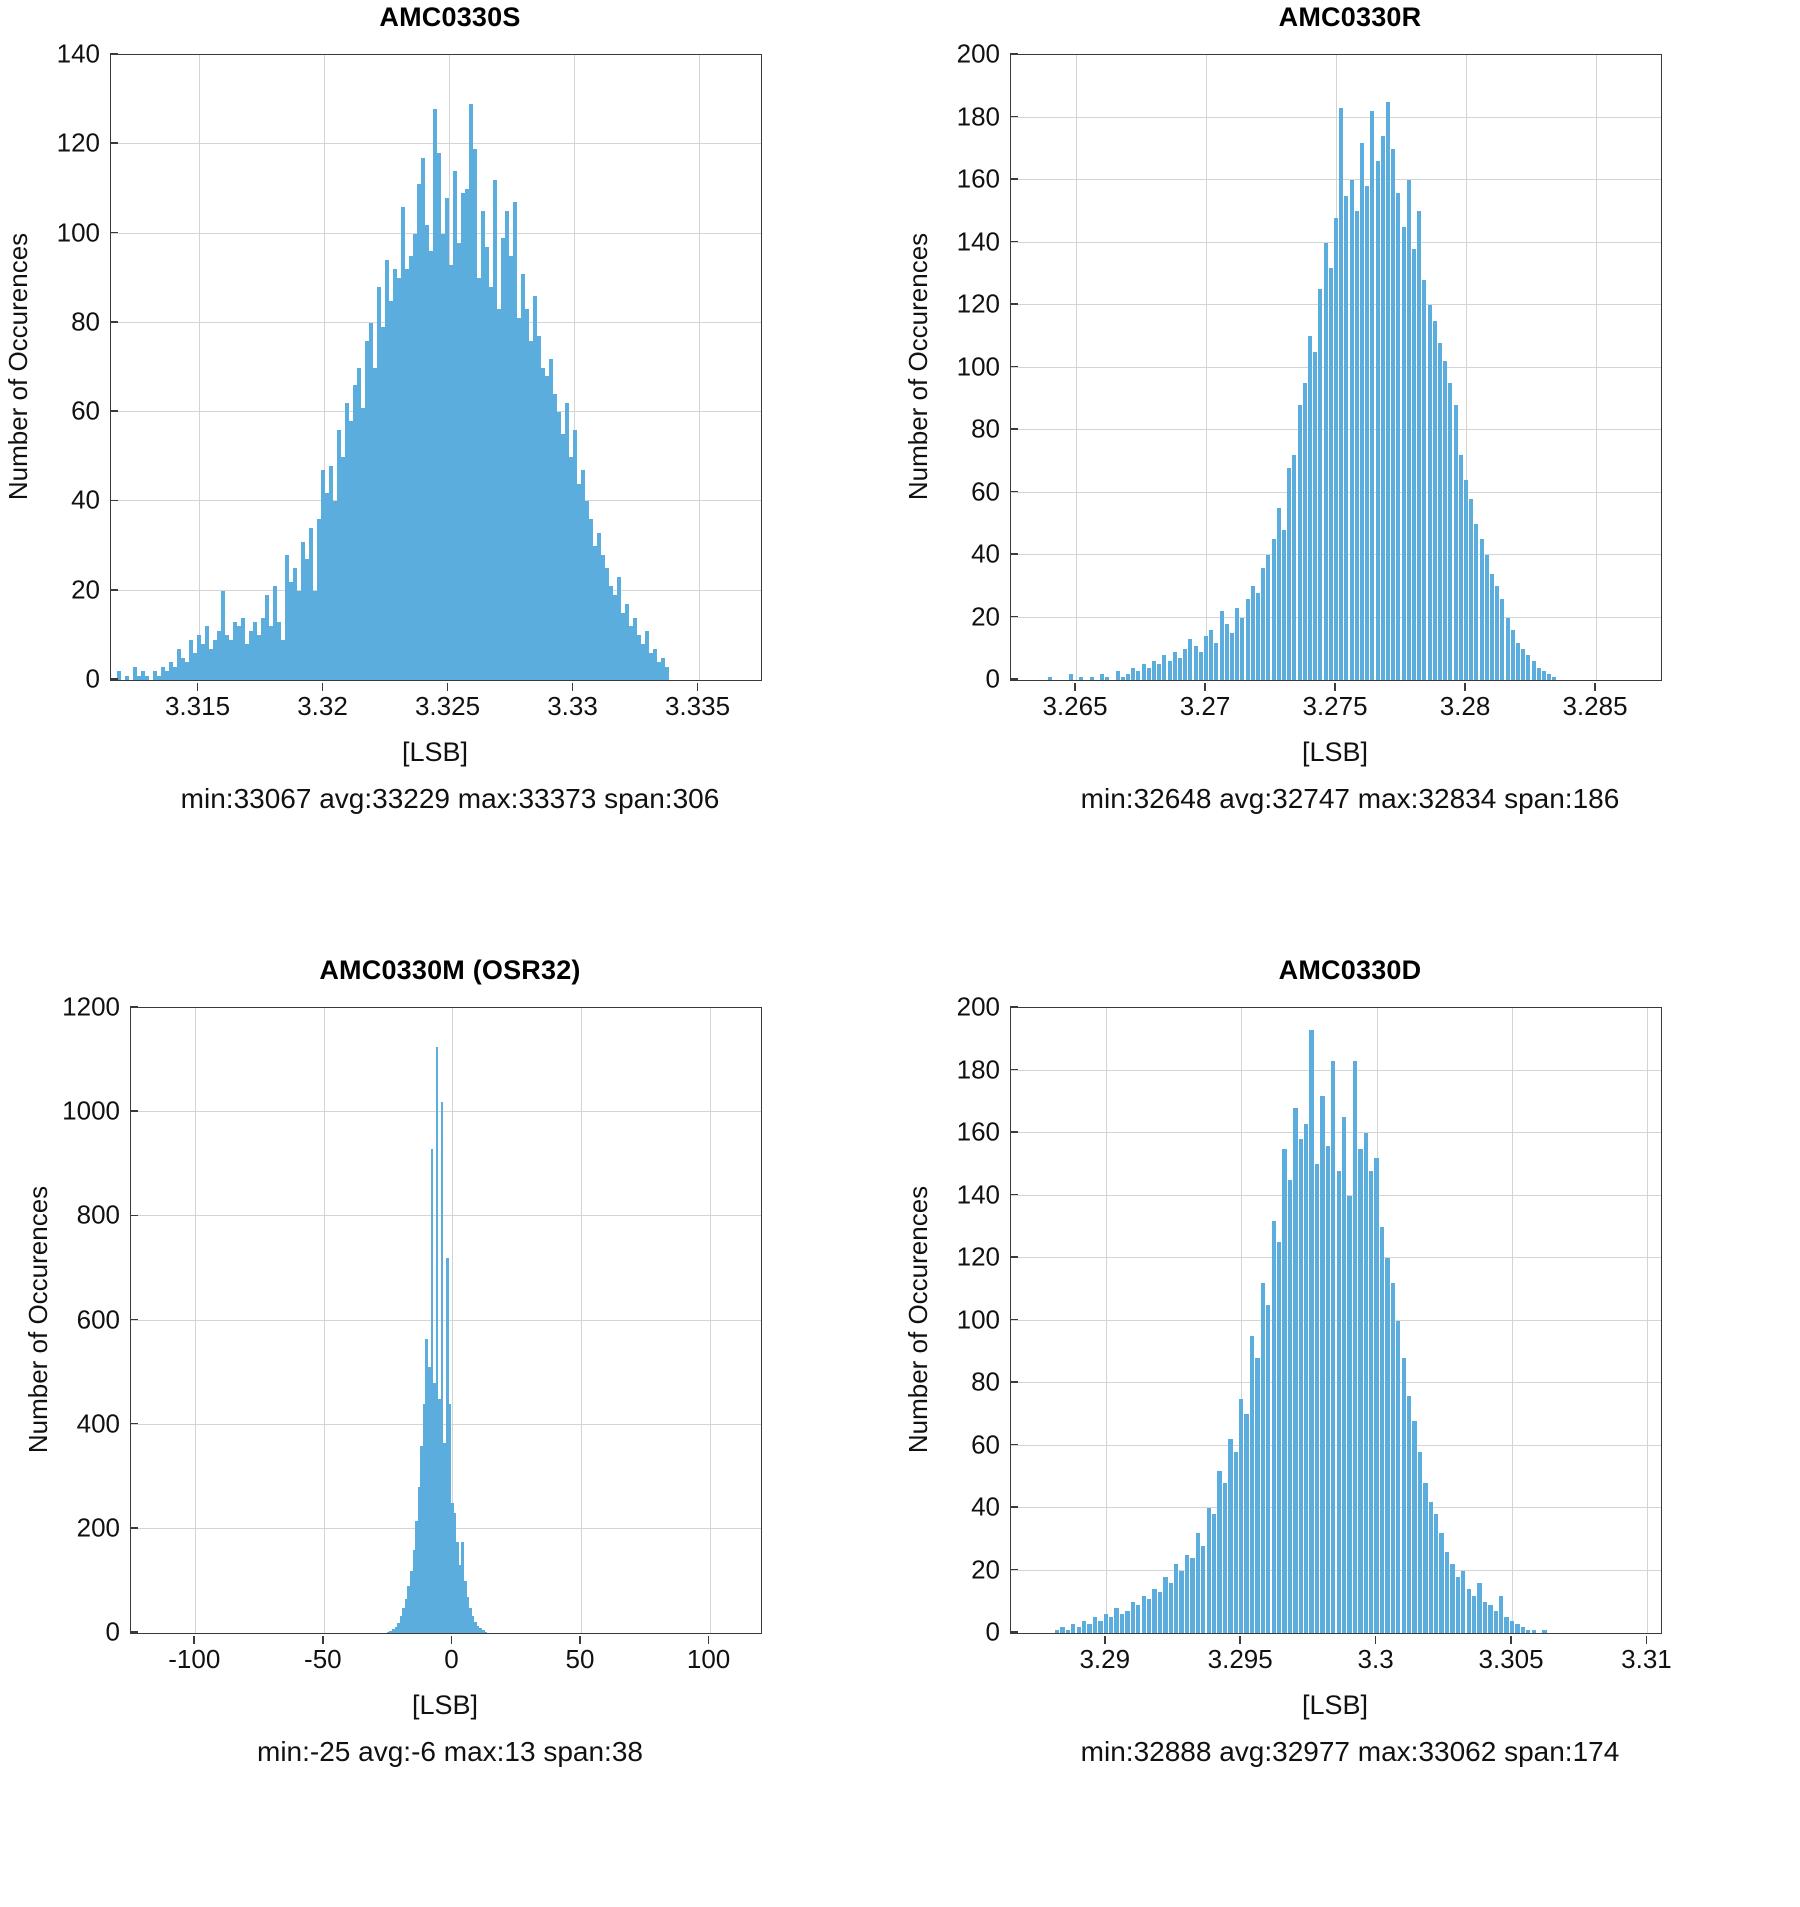  What do you see at coordinates (98, 1319) in the screenshot?
I see `y-tick-label: 600` at bounding box center [98, 1319].